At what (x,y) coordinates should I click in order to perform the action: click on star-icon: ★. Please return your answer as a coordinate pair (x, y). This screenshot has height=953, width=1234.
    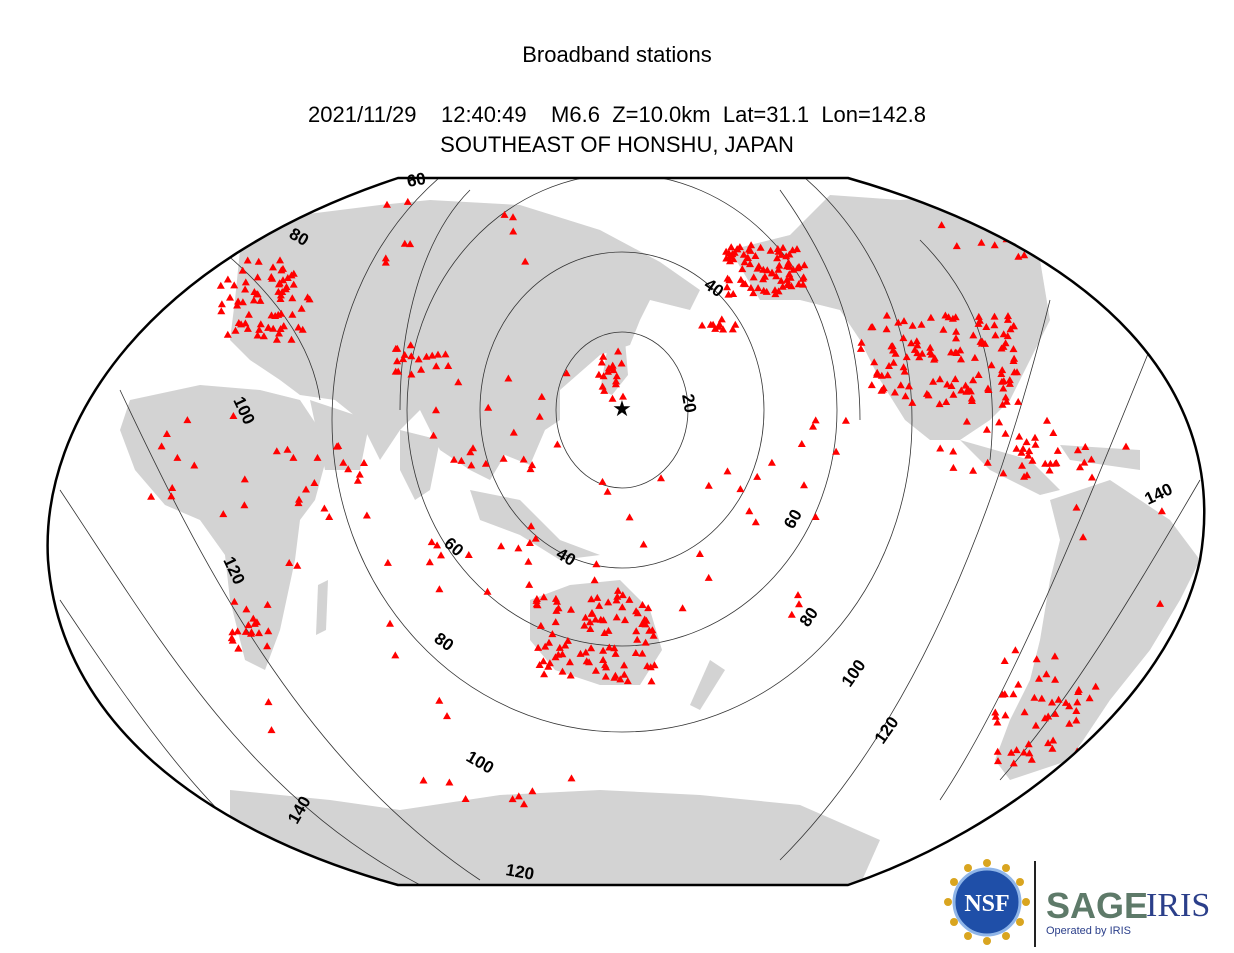
    Looking at the image, I should click on (622, 408).